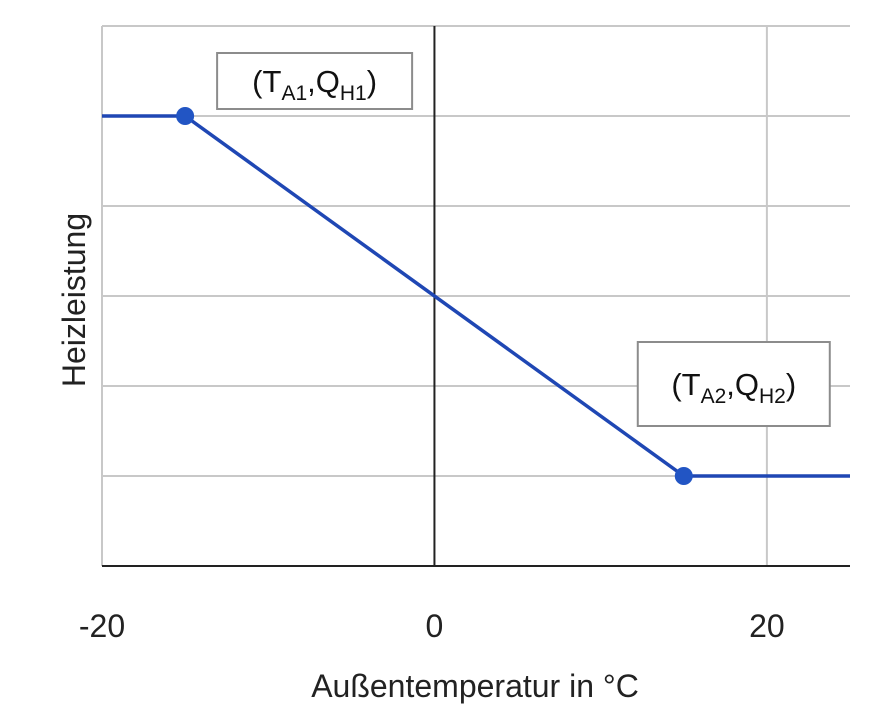 This screenshot has width=872, height=723. What do you see at coordinates (372, 81) in the screenshot?
I see `annotation-0-part-4: )` at bounding box center [372, 81].